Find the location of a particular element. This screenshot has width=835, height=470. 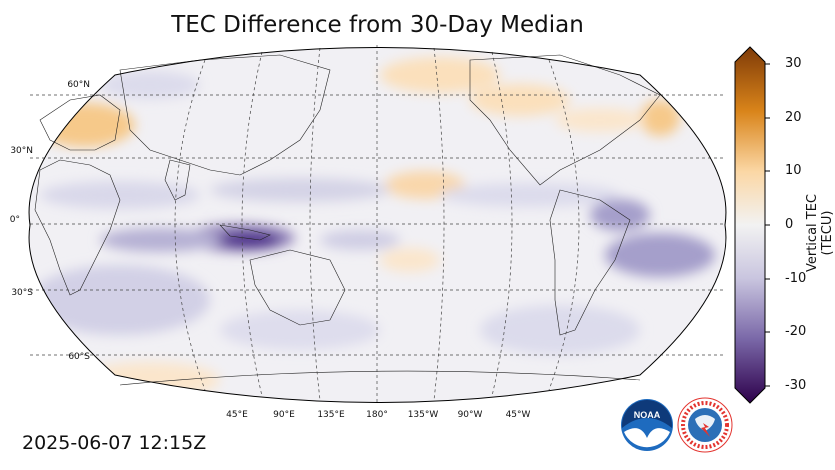

colorbar is located at coordinates (752, 225).